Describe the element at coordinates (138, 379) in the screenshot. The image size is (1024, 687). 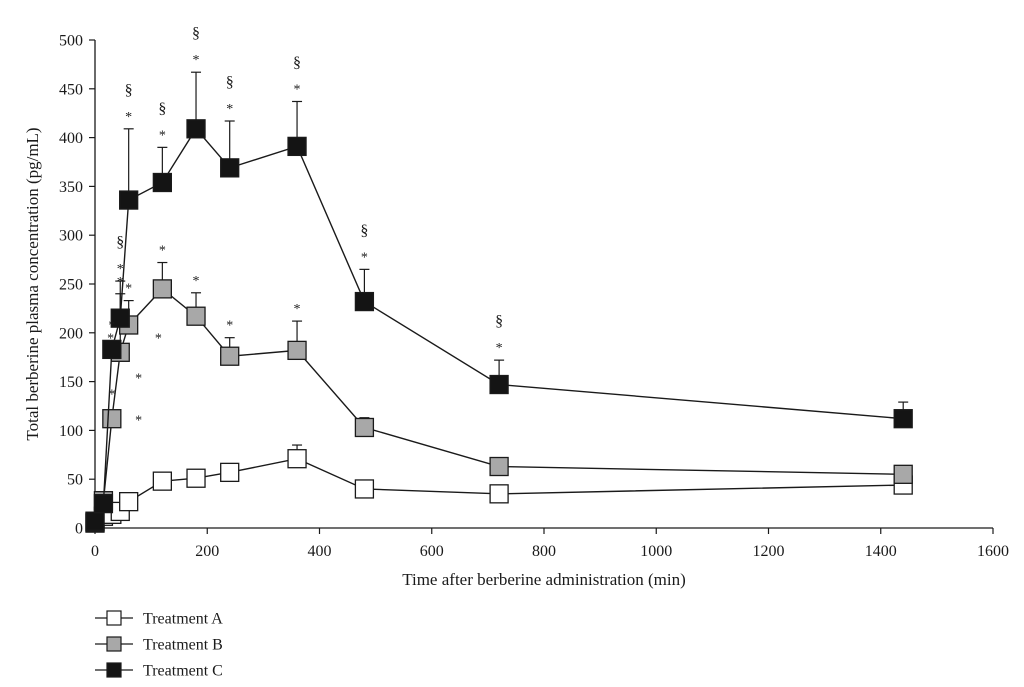
I see `extra-annotation-2: *` at that location.